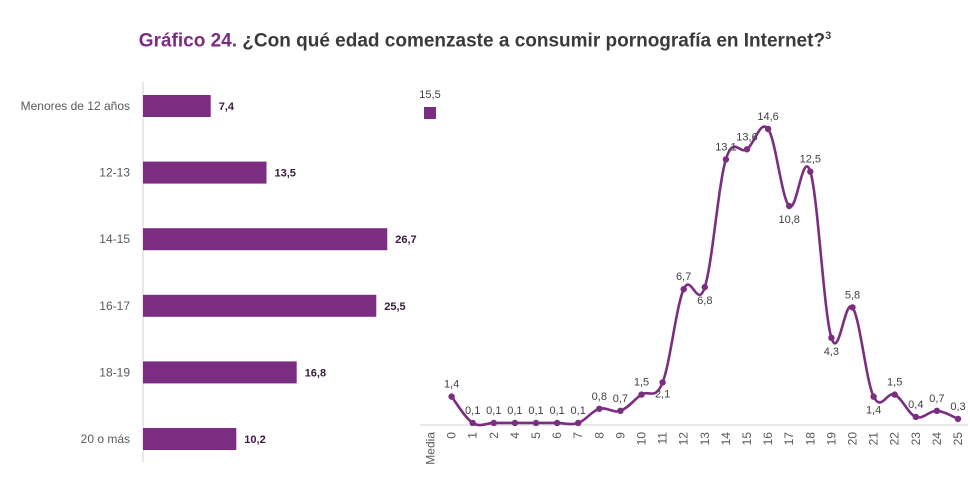 The width and height of the screenshot is (970, 490). Describe the element at coordinates (958, 439) in the screenshot. I see `line-x-tick-label: 25` at that location.